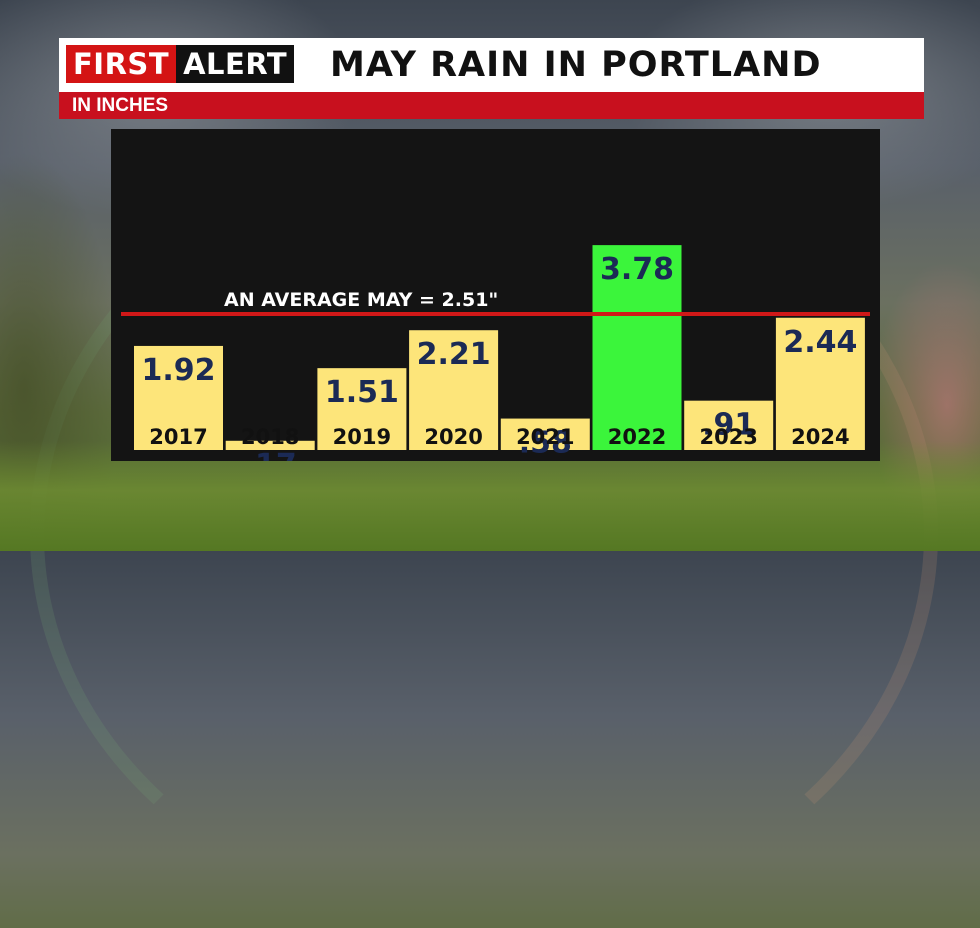  What do you see at coordinates (361, 300) in the screenshot?
I see `average-line-label: AN AVERAGE MAY = 2.51"` at bounding box center [361, 300].